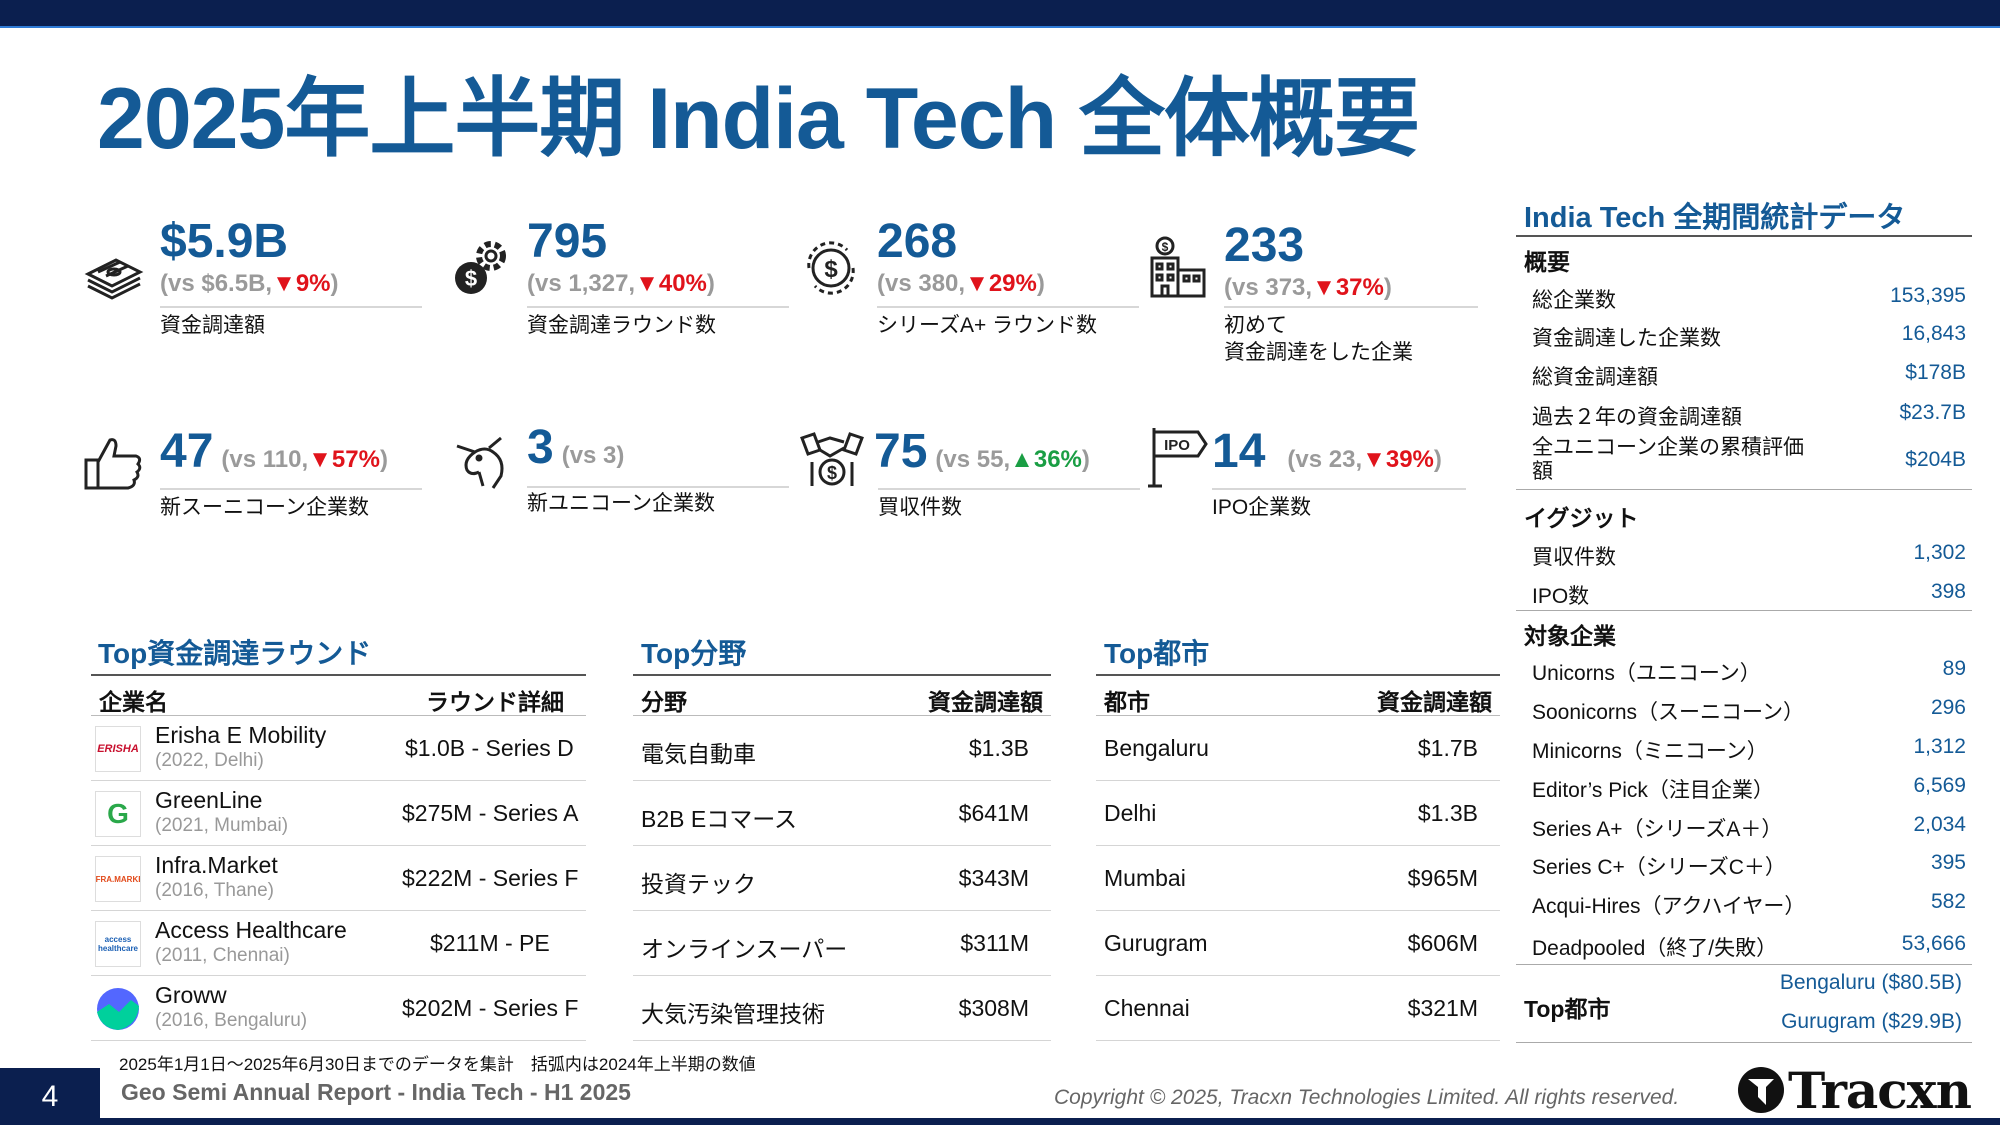  I want to click on stats-top-city: Bengaluru ($80.5B), so click(1870, 982).